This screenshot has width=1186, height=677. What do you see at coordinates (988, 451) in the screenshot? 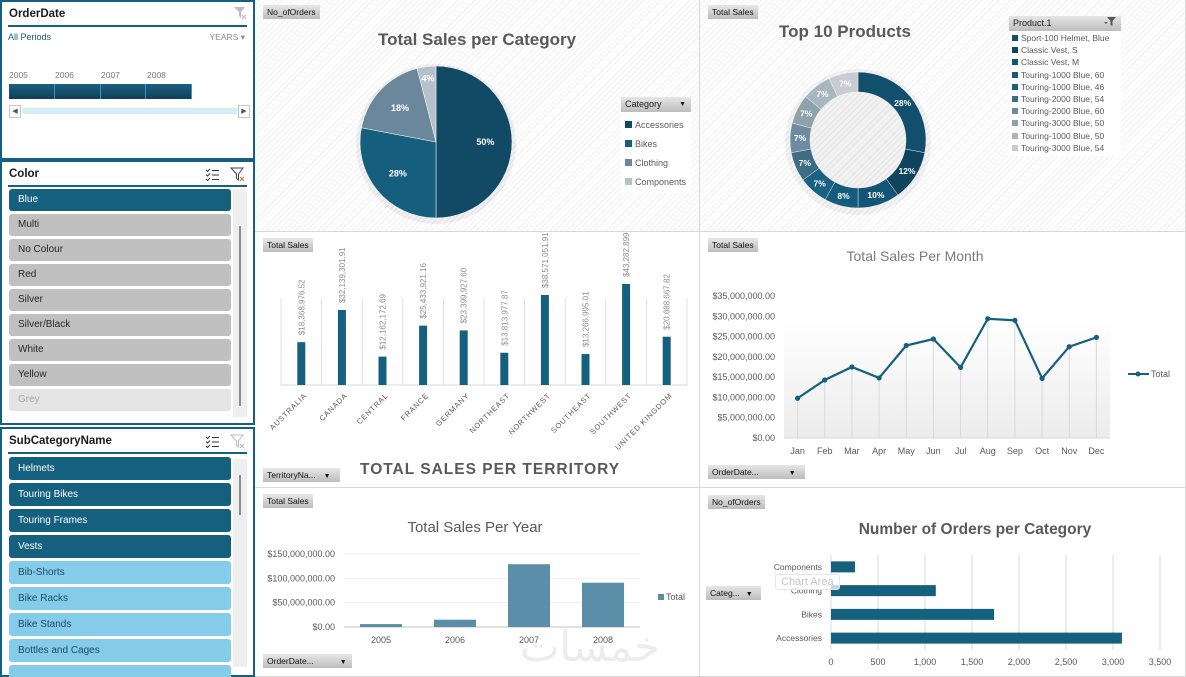
I see `x-tick-label: Aug` at bounding box center [988, 451].